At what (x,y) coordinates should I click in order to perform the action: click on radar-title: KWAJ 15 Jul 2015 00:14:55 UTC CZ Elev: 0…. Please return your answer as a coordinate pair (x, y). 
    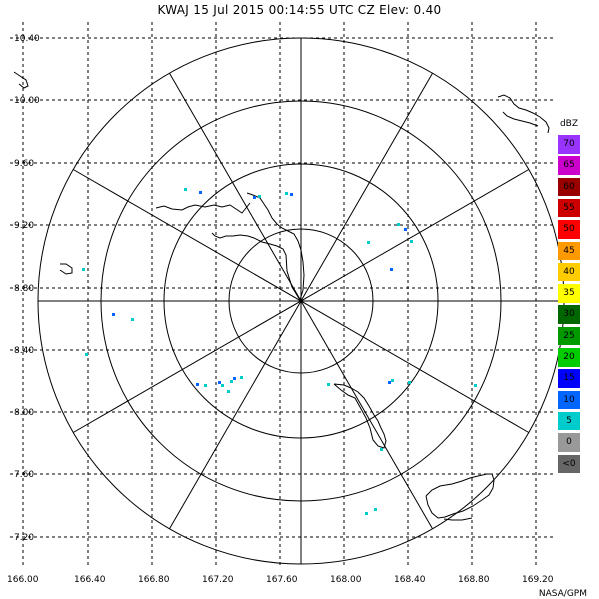
    Looking at the image, I should click on (299, 10).